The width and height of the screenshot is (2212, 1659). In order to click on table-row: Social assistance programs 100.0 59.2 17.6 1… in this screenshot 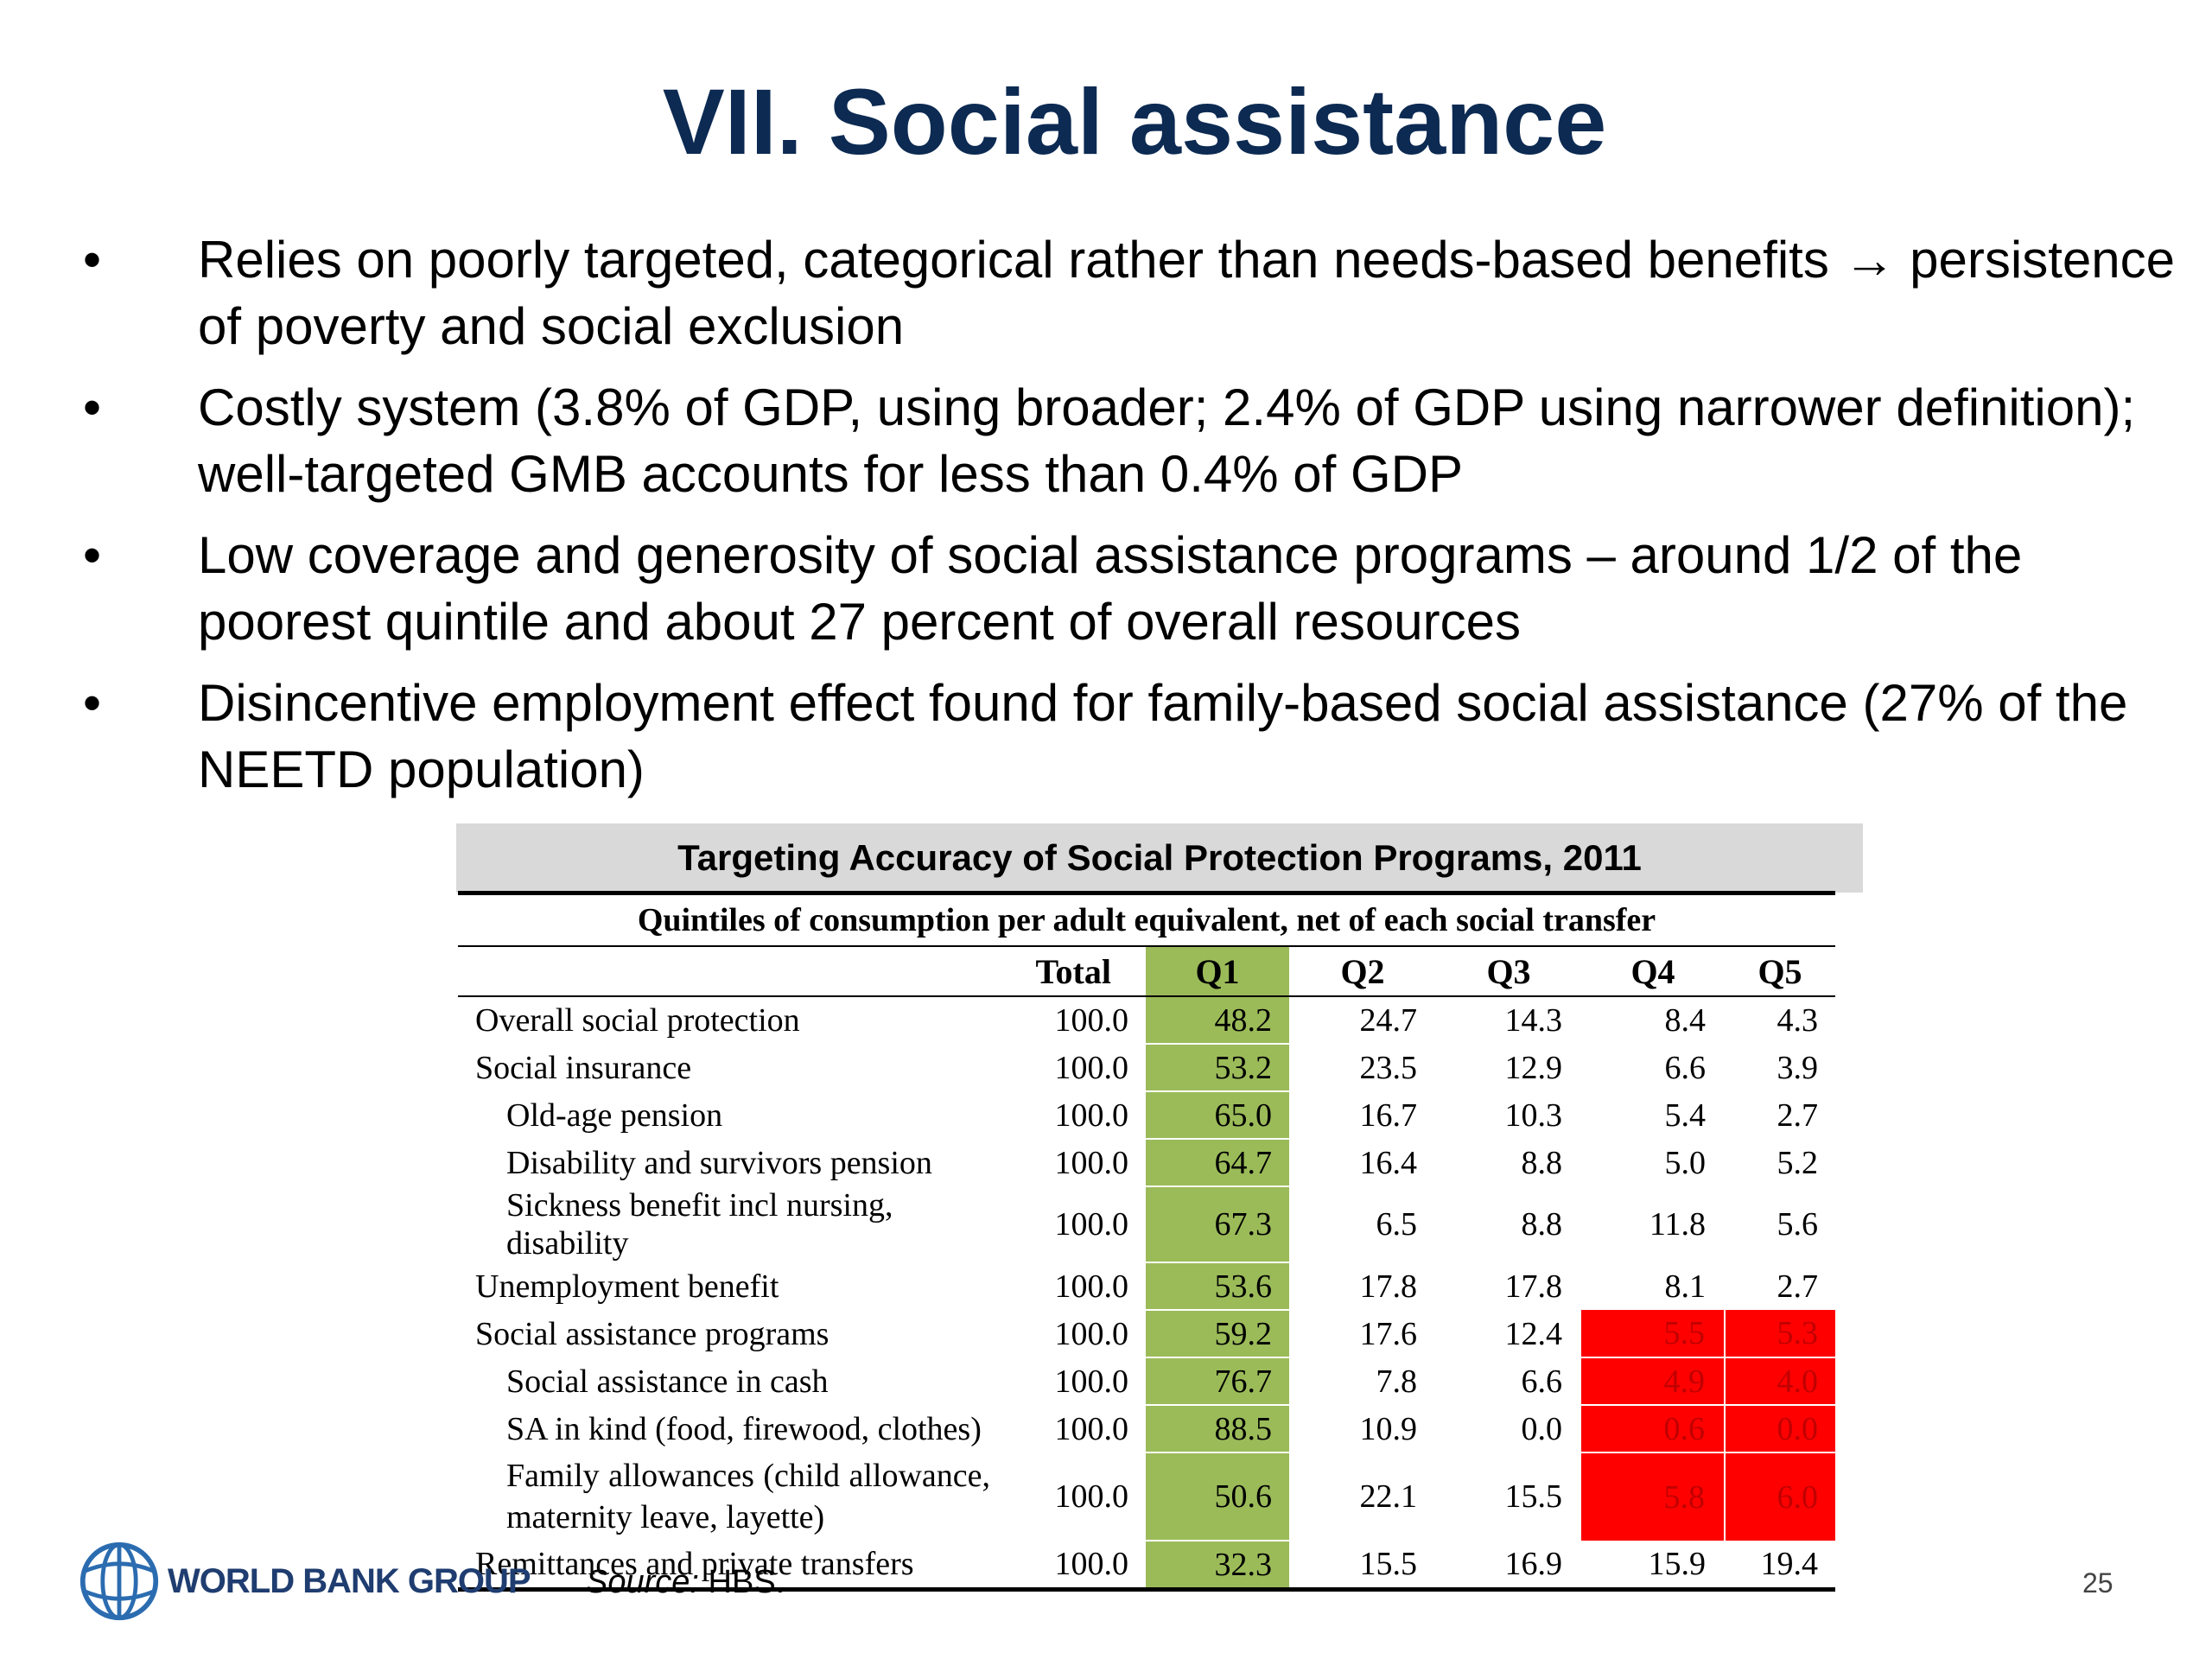, I will do `click(1146, 1333)`.